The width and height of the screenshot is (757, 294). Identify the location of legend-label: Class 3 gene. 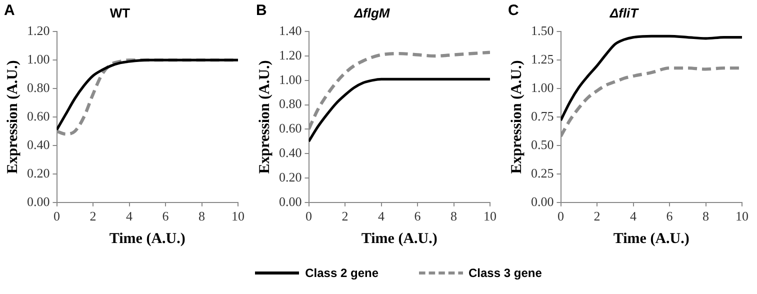
(505, 273).